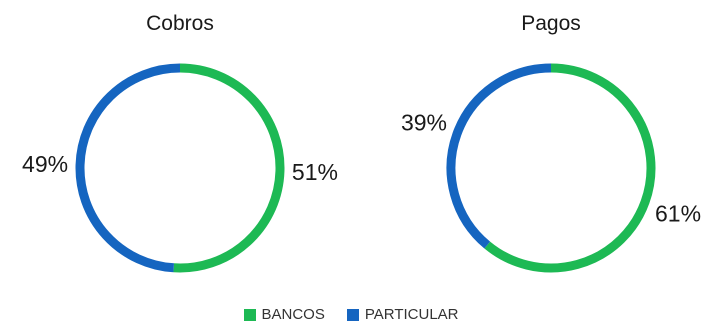  What do you see at coordinates (128, 168) in the screenshot?
I see `slice-cobros-particular` at bounding box center [128, 168].